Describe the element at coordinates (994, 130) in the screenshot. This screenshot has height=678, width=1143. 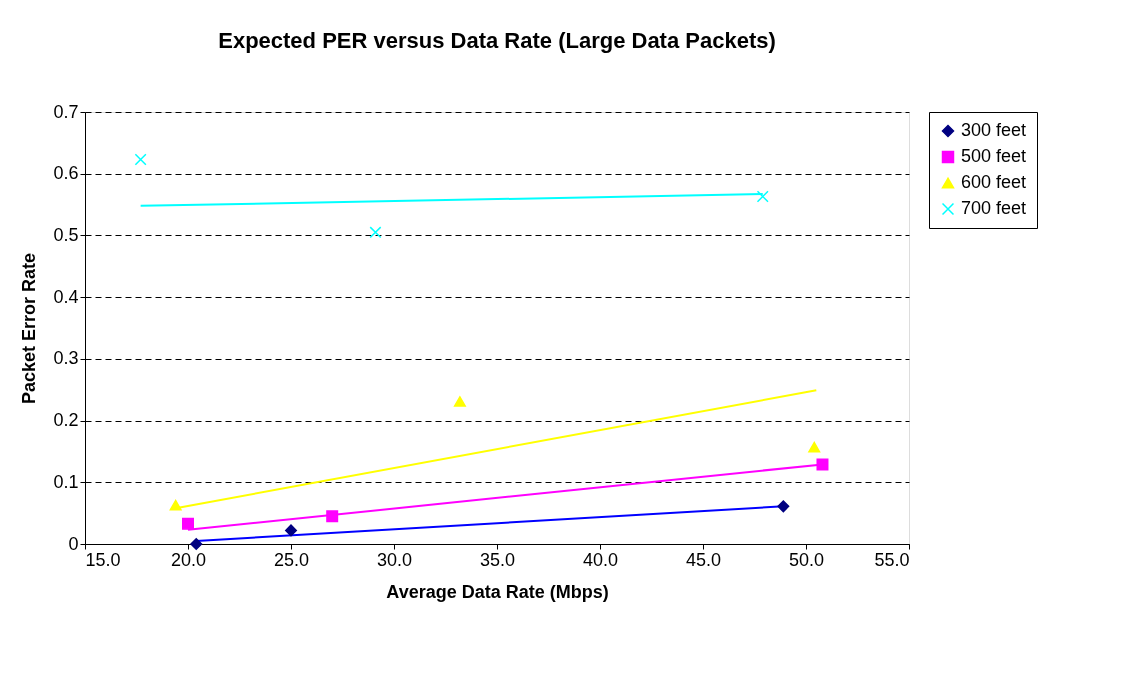
I see `legend-label: 300 feet` at that location.